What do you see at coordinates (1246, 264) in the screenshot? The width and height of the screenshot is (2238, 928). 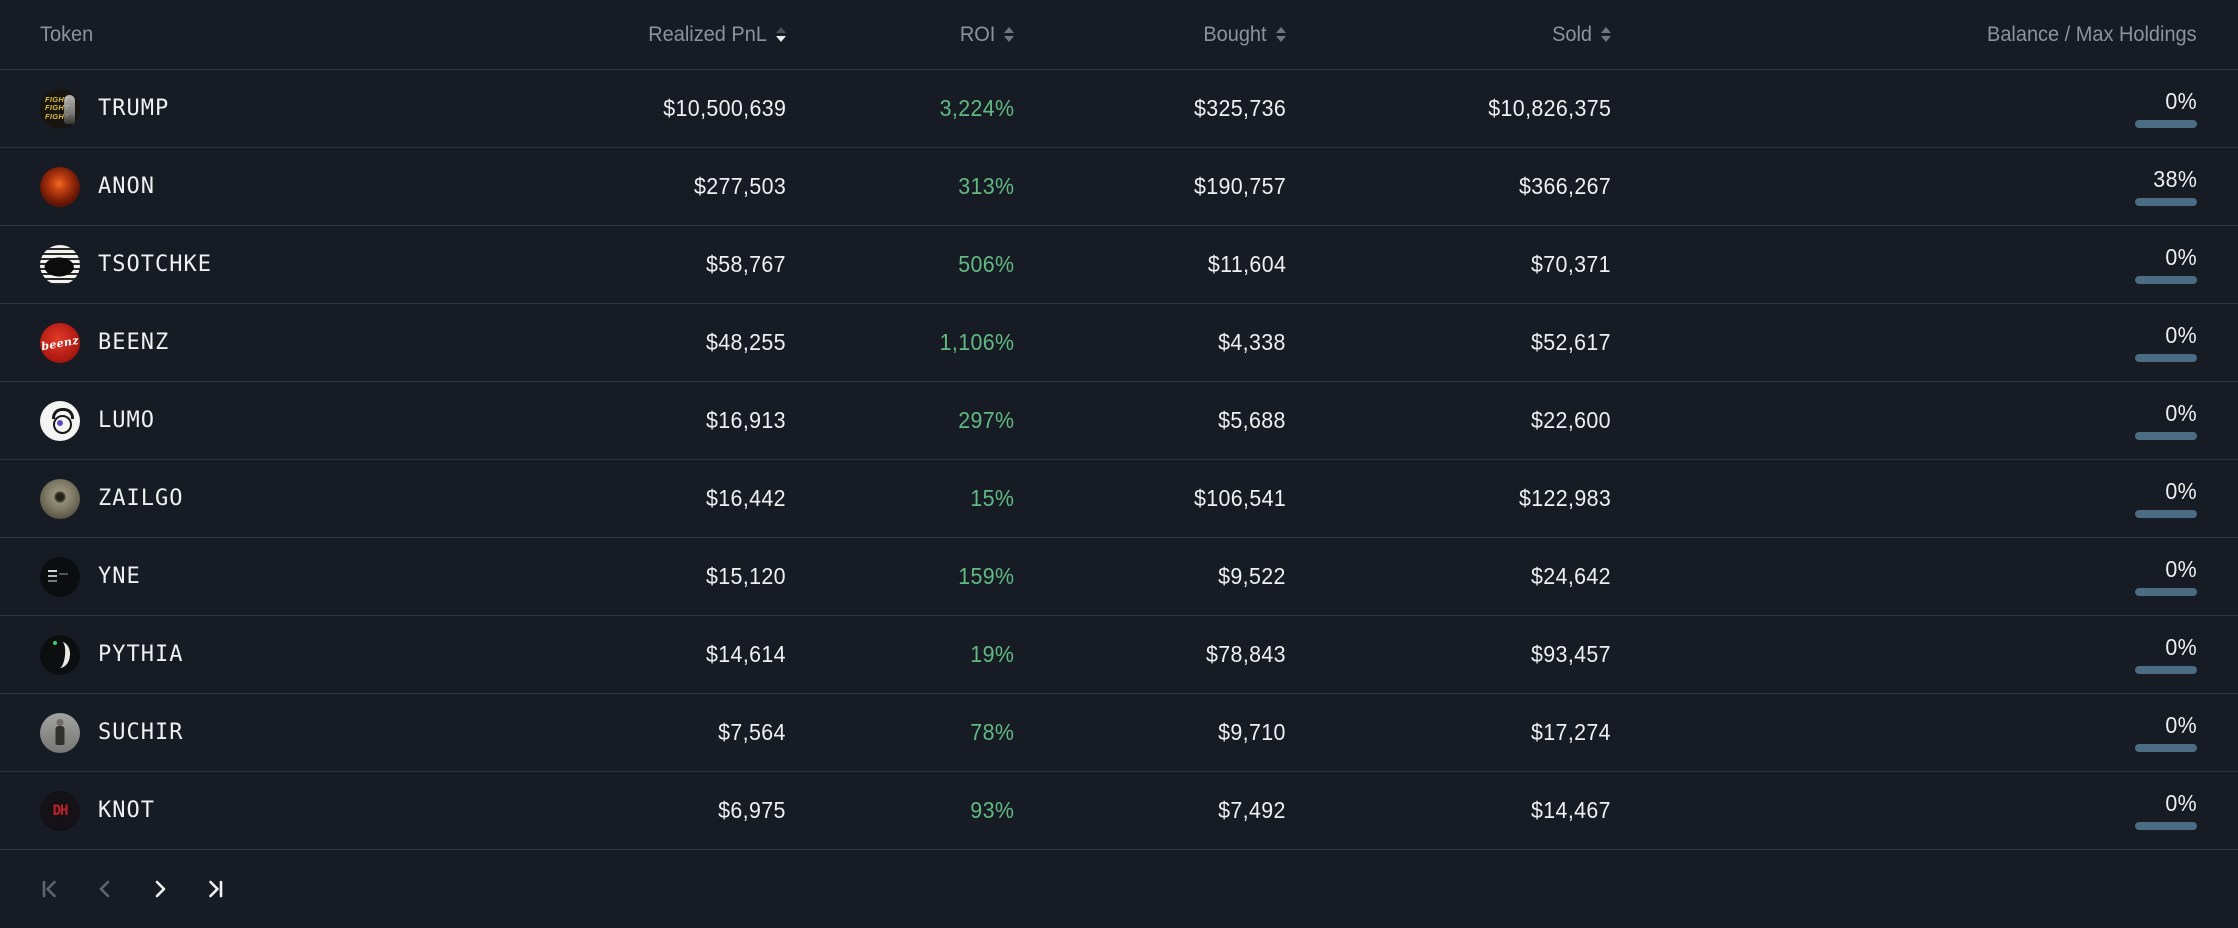 I see `bought-value: $11,604` at bounding box center [1246, 264].